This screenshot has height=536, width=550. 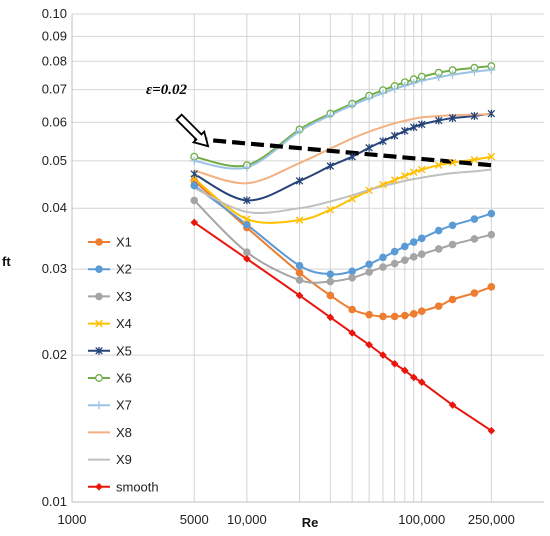 I want to click on legend-marker-x6, so click(x=99, y=378).